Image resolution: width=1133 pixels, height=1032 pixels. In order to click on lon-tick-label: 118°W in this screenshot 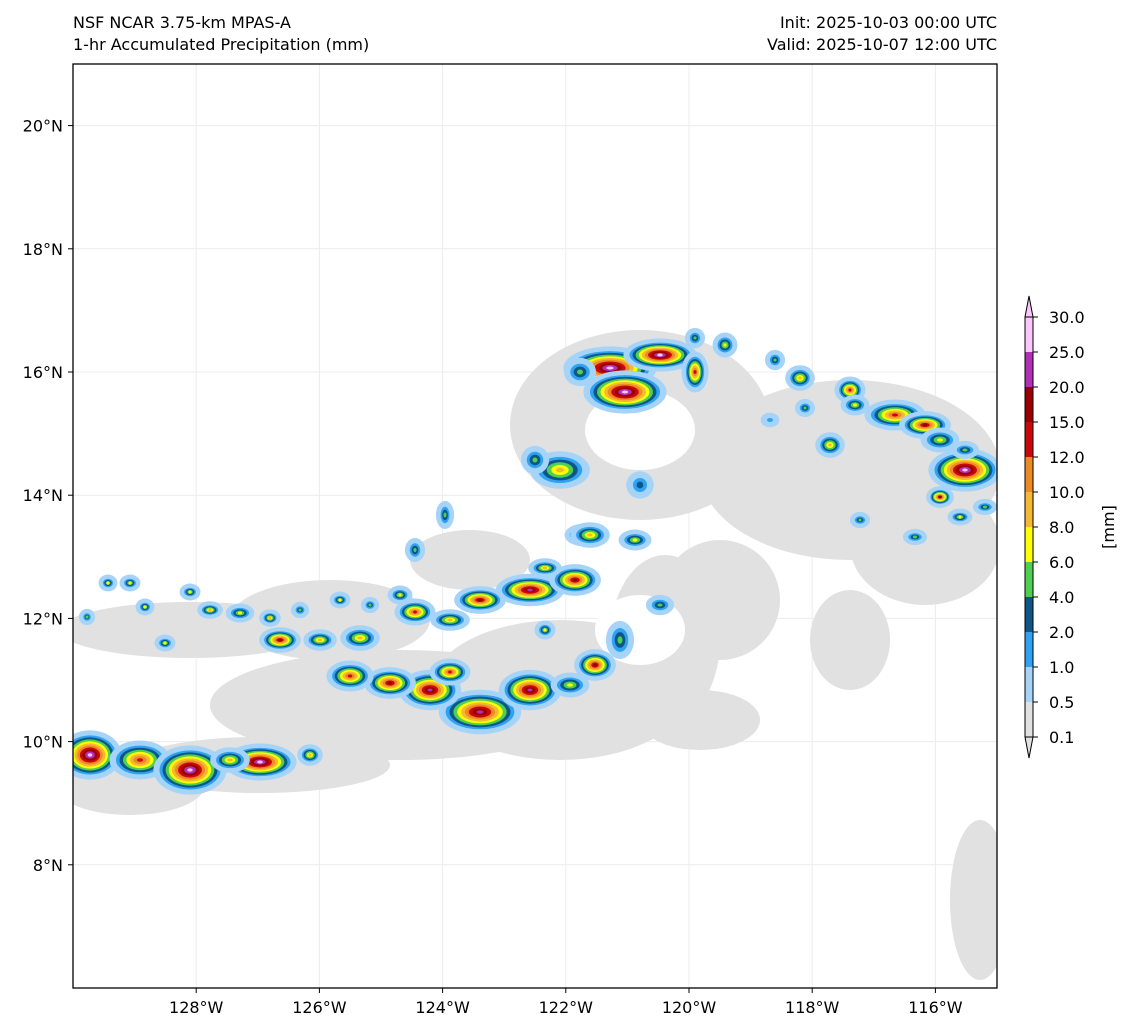, I will do `click(812, 1007)`.